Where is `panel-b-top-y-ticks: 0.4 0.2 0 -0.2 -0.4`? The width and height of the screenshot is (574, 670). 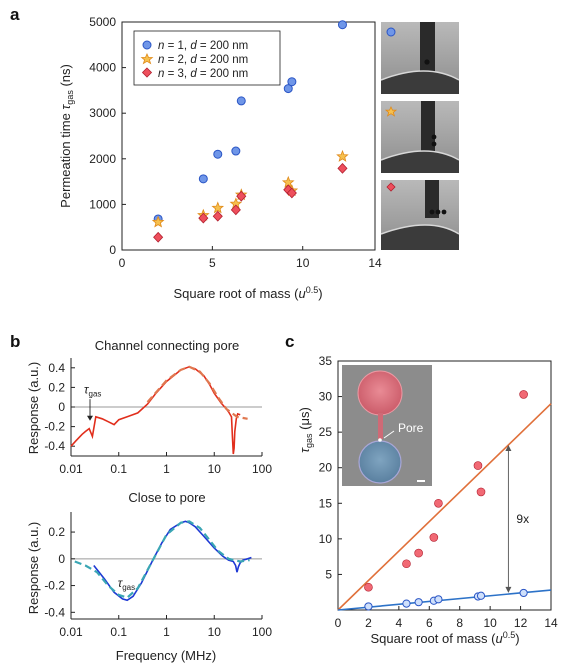
panel-b-top-y-ticks: 0.4 0.2 0 -0.2 -0.4 is located at coordinates (59, 407).